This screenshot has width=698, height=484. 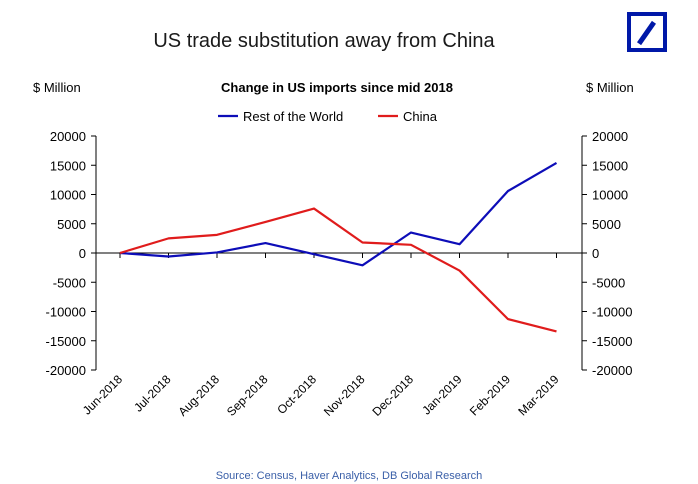 What do you see at coordinates (103, 395) in the screenshot?
I see `x-category-label: Jun-2018` at bounding box center [103, 395].